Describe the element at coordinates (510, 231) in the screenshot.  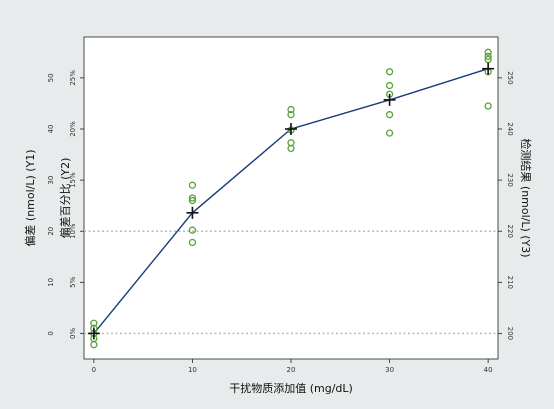
I see `y3-tick-label: 220` at that location.